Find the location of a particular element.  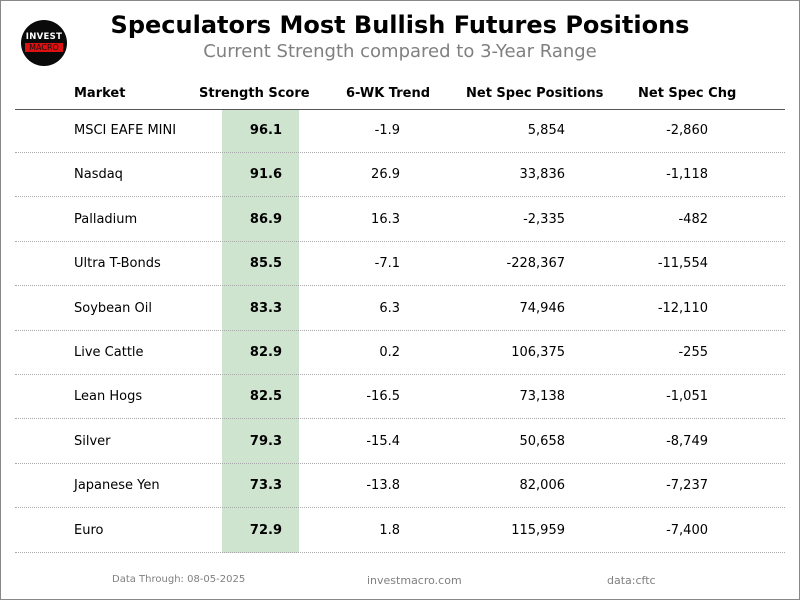

net-spec-chg-cell: -11,554 is located at coordinates (682, 264).